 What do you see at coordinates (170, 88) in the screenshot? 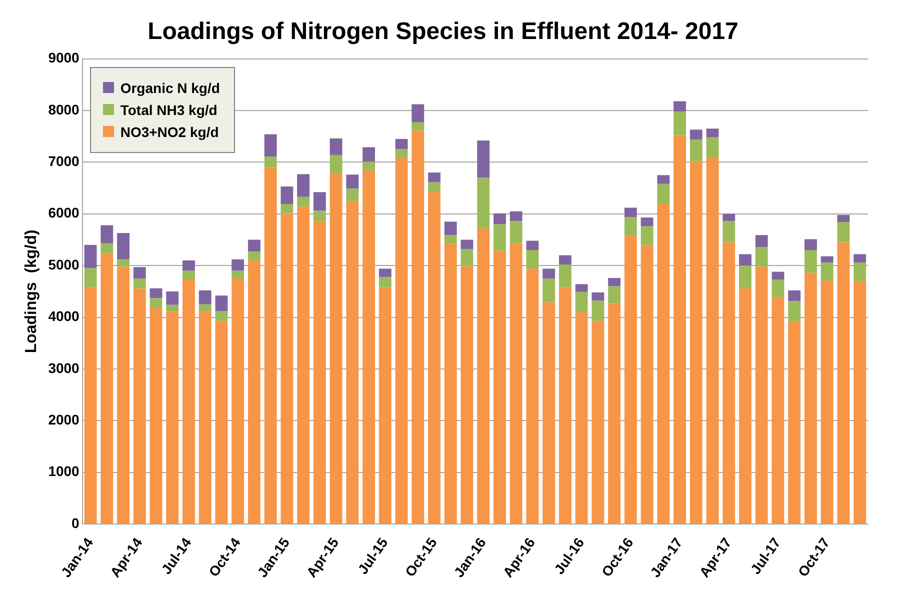
I see `legend-label: Organic N kg/d` at bounding box center [170, 88].